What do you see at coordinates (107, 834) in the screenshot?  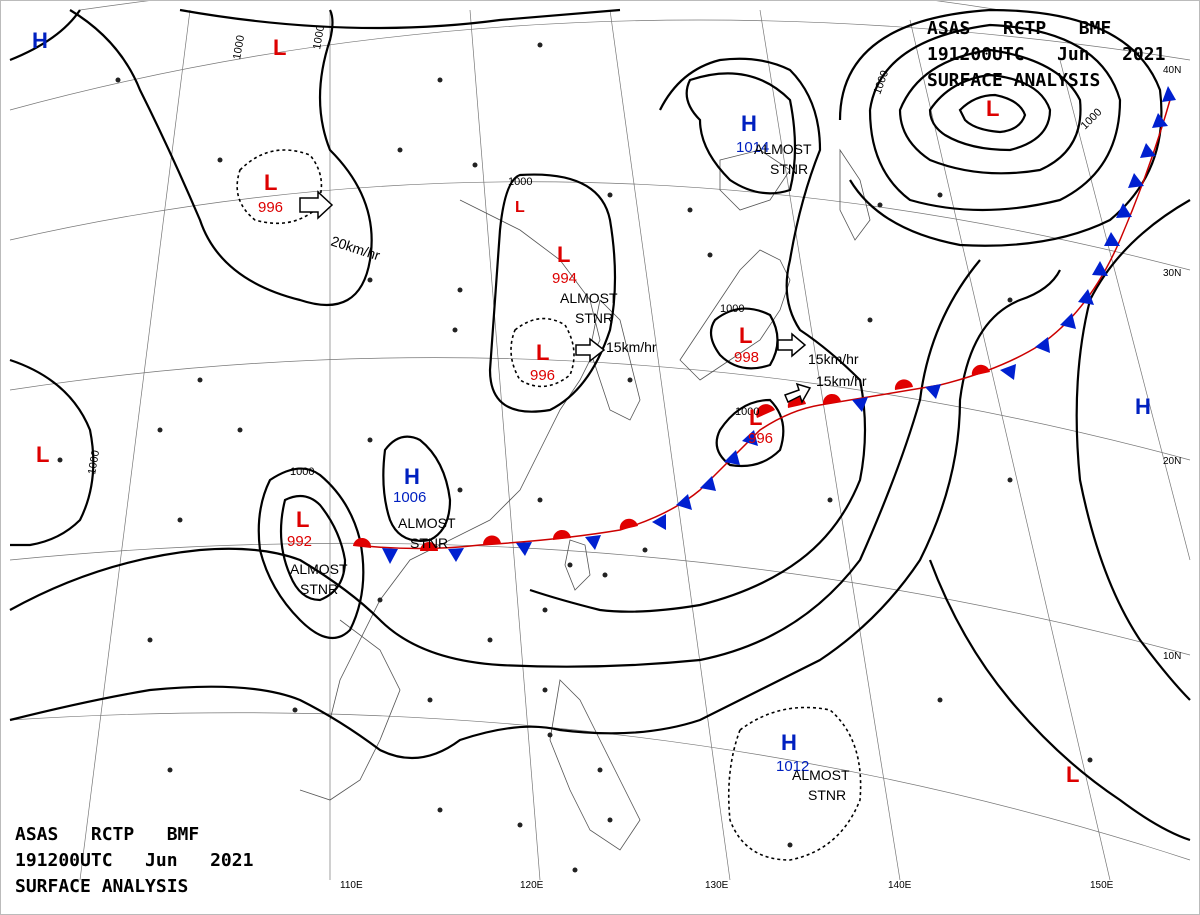 I see `header-bottom-line1: ASAS RCTP BMF` at bounding box center [107, 834].